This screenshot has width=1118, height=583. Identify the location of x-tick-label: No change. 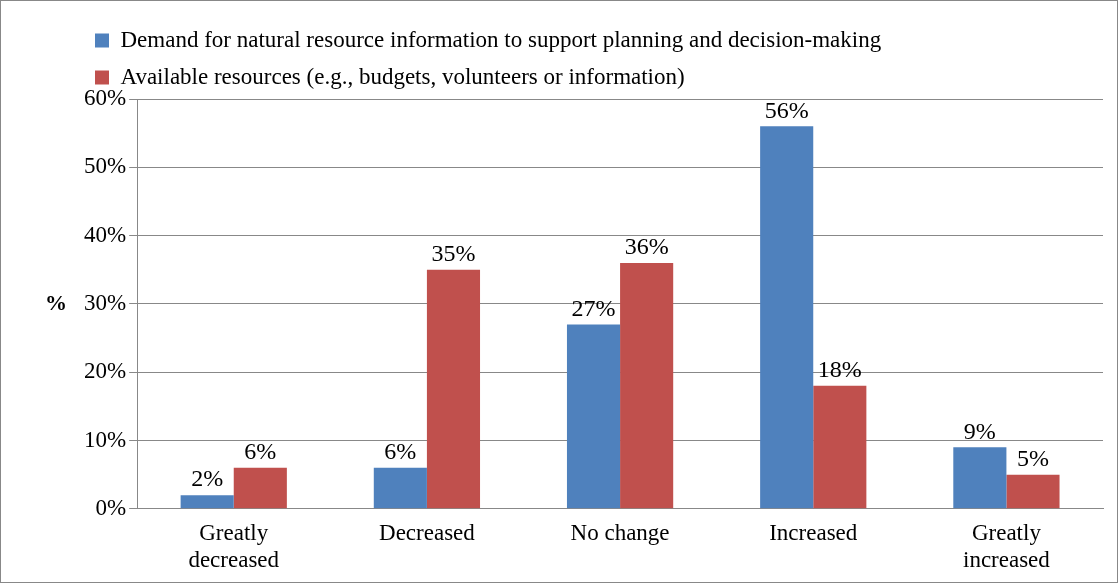
(620, 532).